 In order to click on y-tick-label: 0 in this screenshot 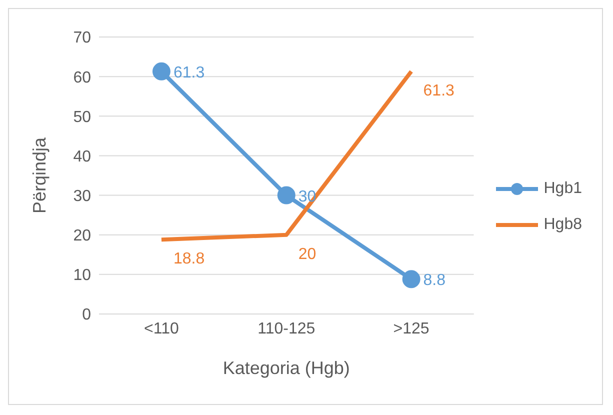, I will do `click(87, 315)`.